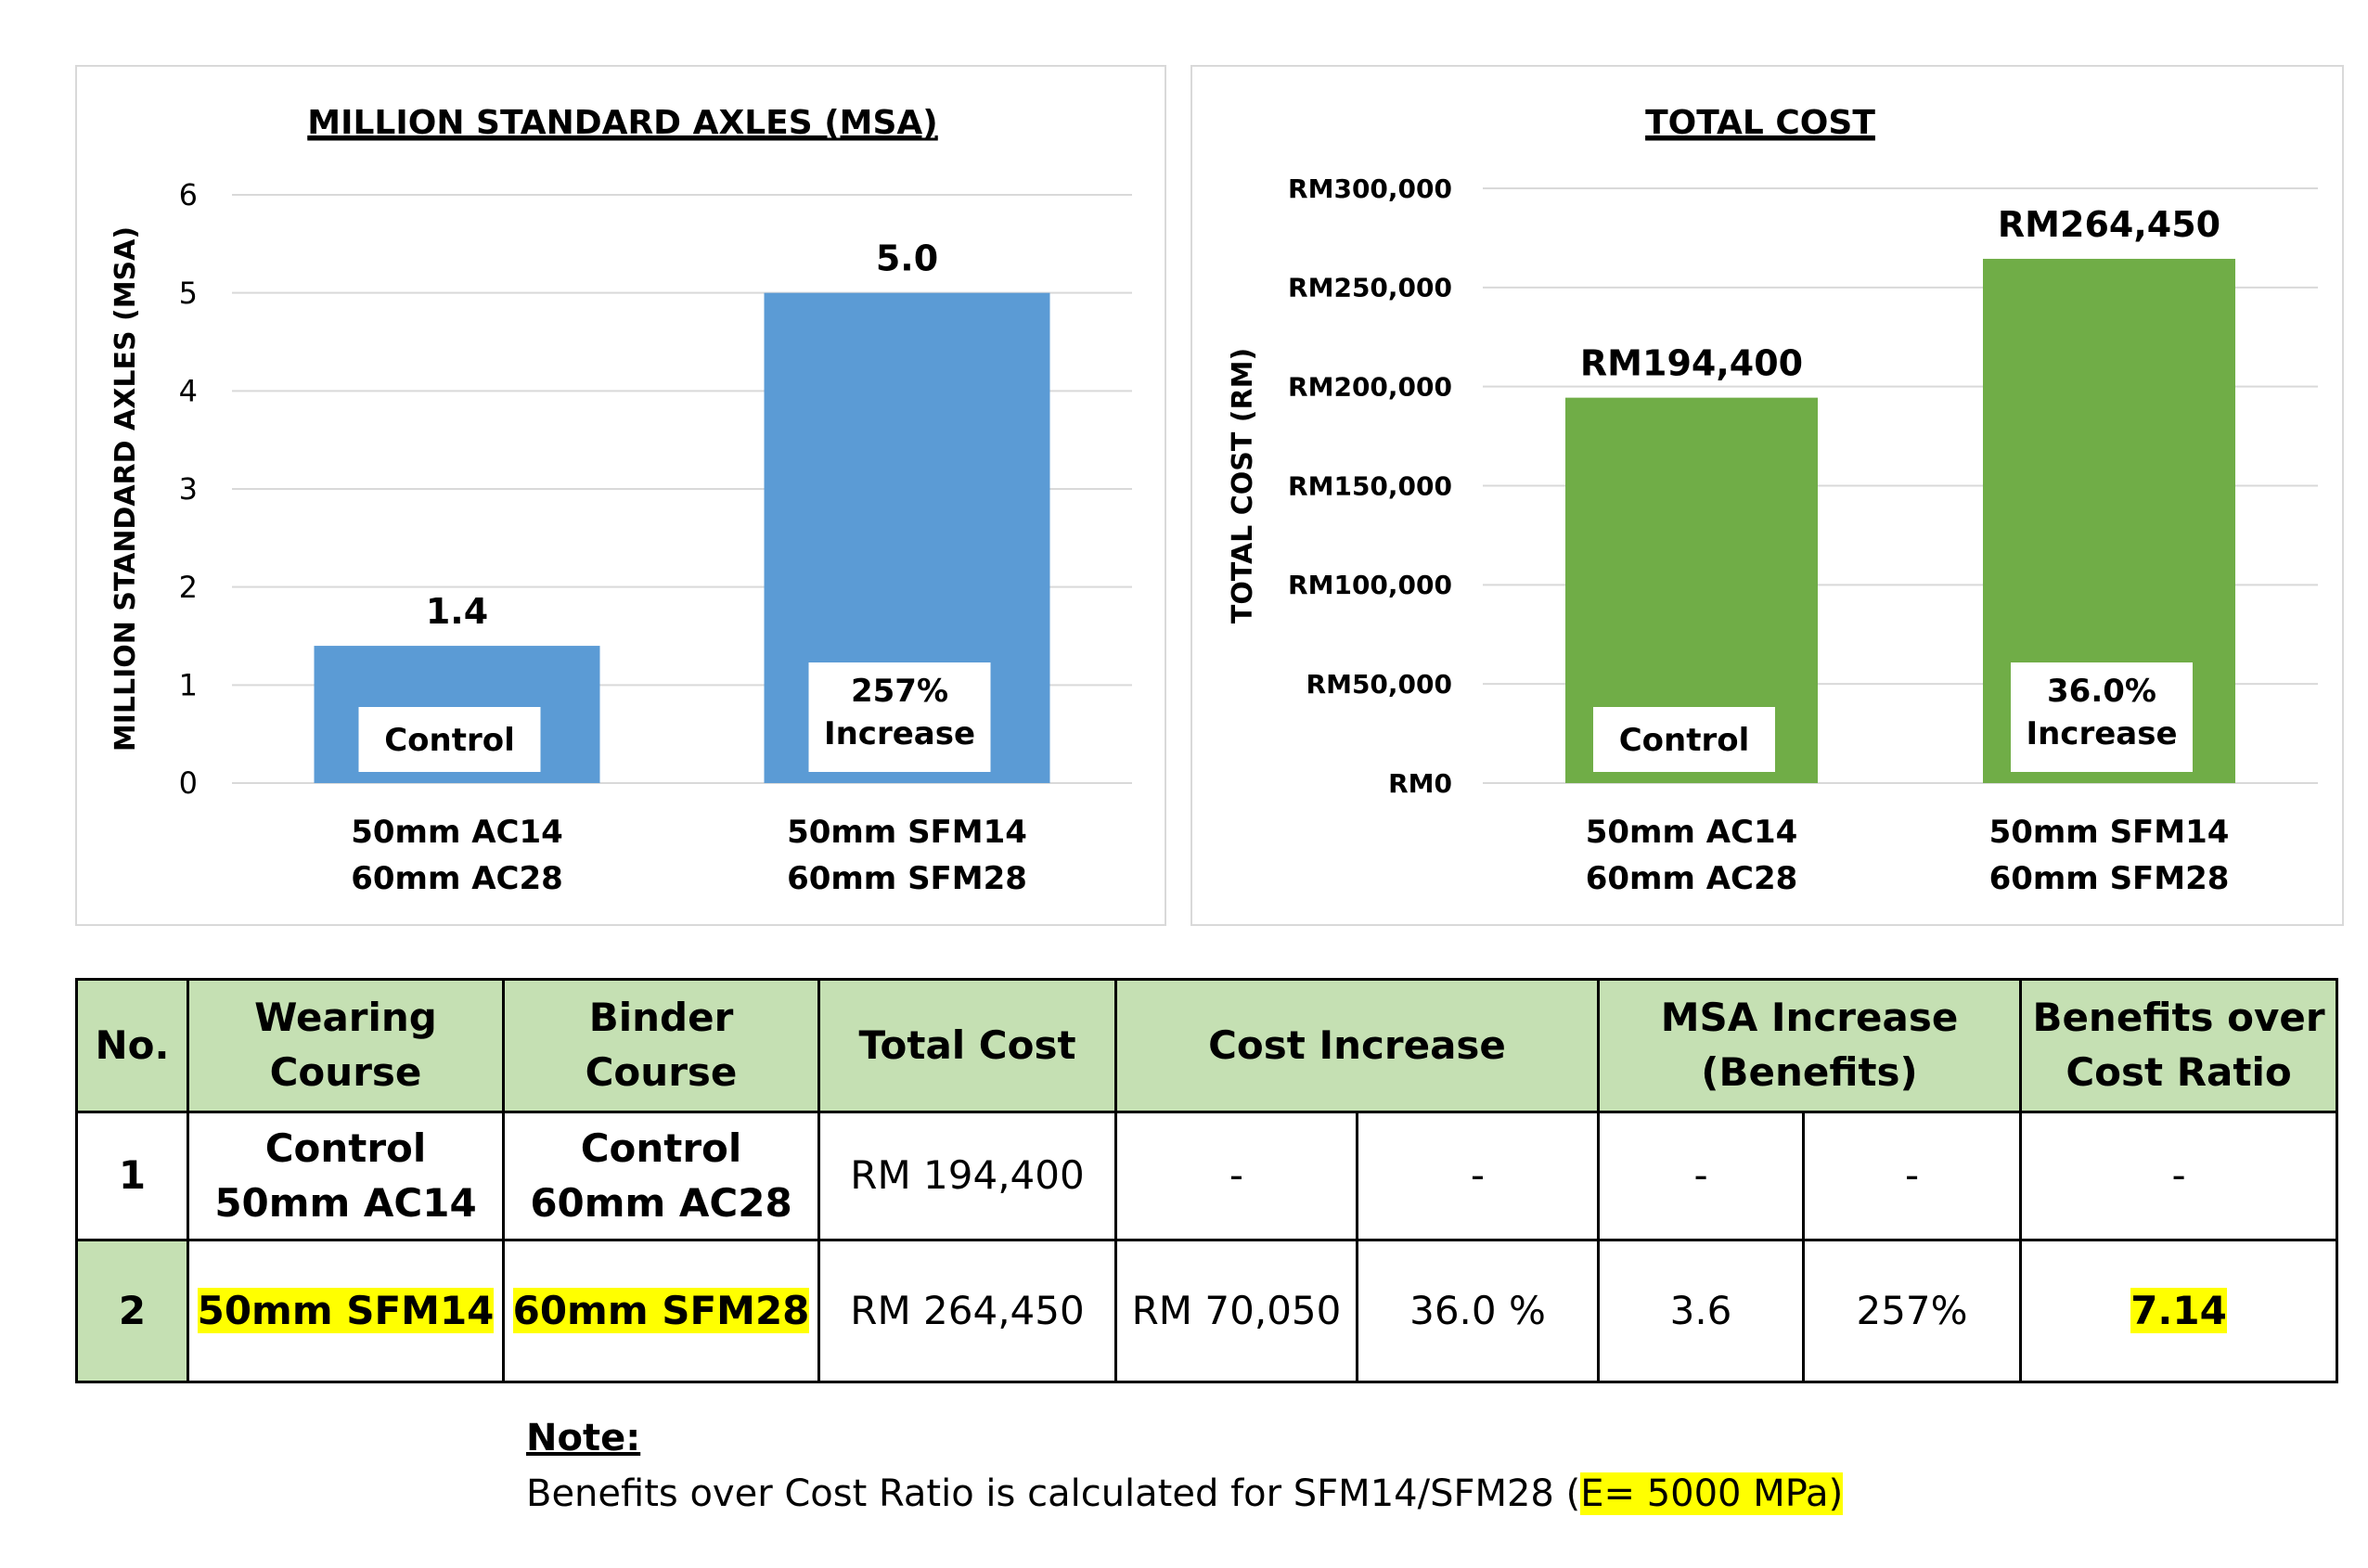 The height and width of the screenshot is (1568, 2368). I want to click on msa-title: MILLION STANDARD AXLES (MSA), so click(622, 123).